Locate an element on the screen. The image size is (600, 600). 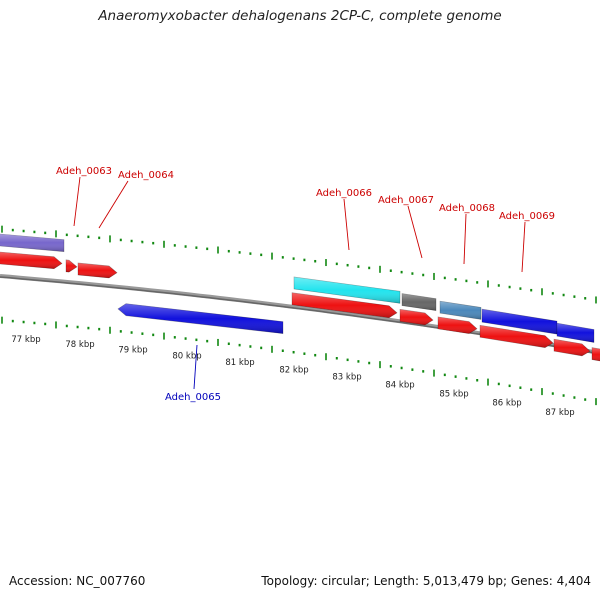
scale-label: 84 kbp is located at coordinates (399, 386).